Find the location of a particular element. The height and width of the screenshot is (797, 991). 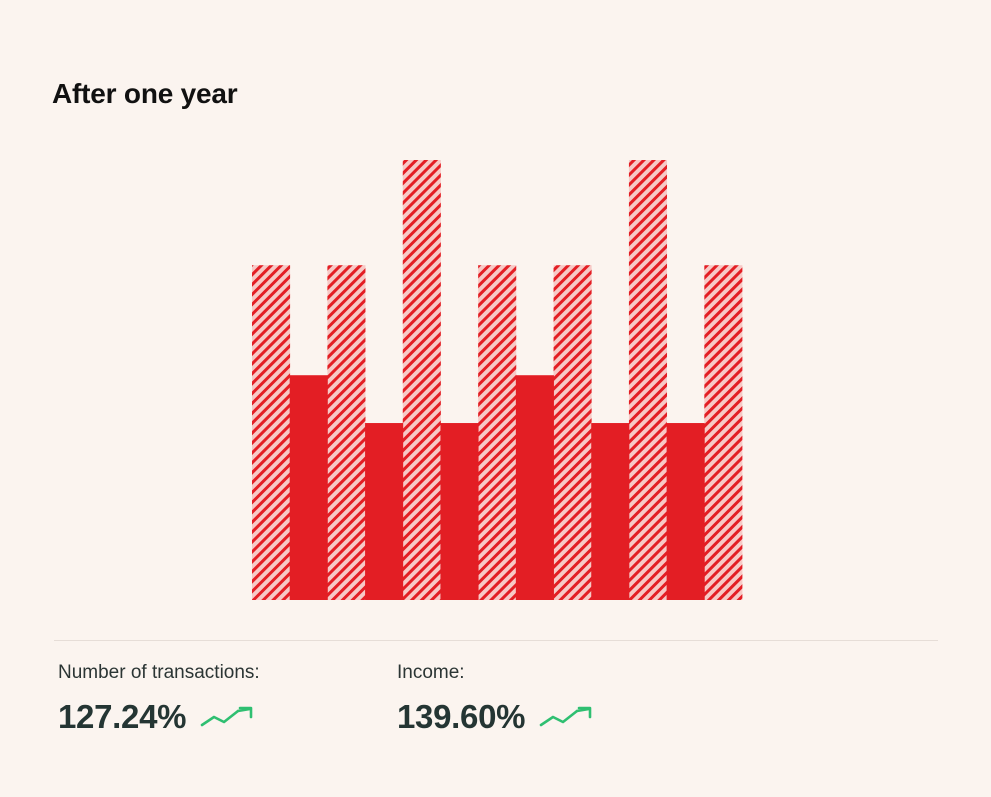

stat-transactions-label: Number of transactions: is located at coordinates (159, 672).